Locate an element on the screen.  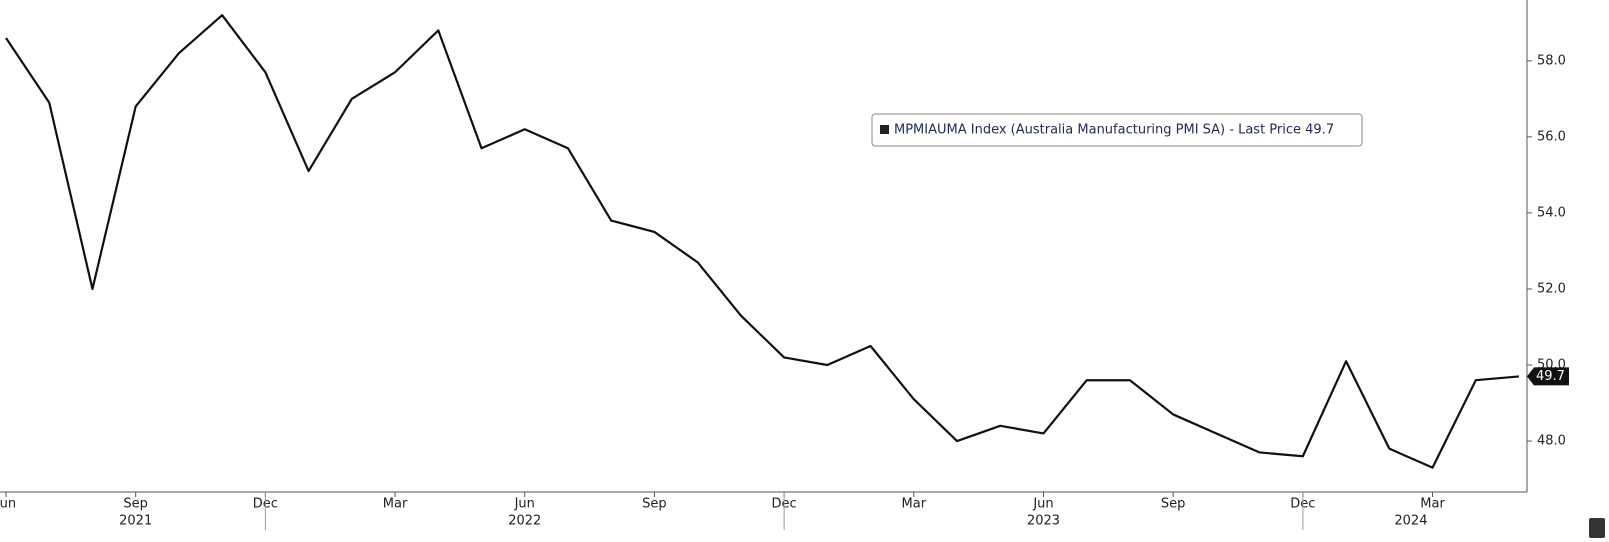
legend-box is located at coordinates (1117, 130).